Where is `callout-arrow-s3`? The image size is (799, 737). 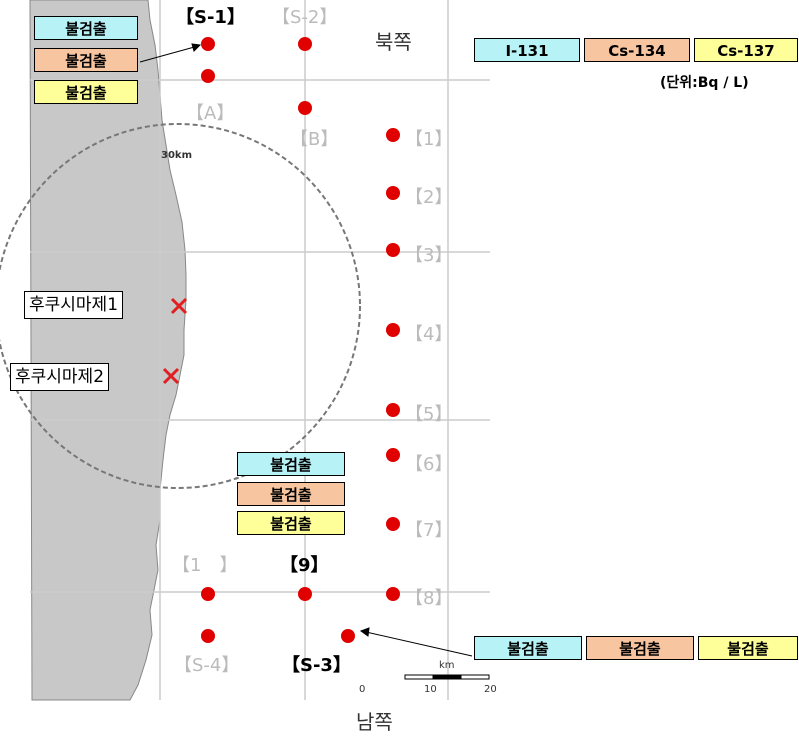 callout-arrow-s3 is located at coordinates (416, 642).